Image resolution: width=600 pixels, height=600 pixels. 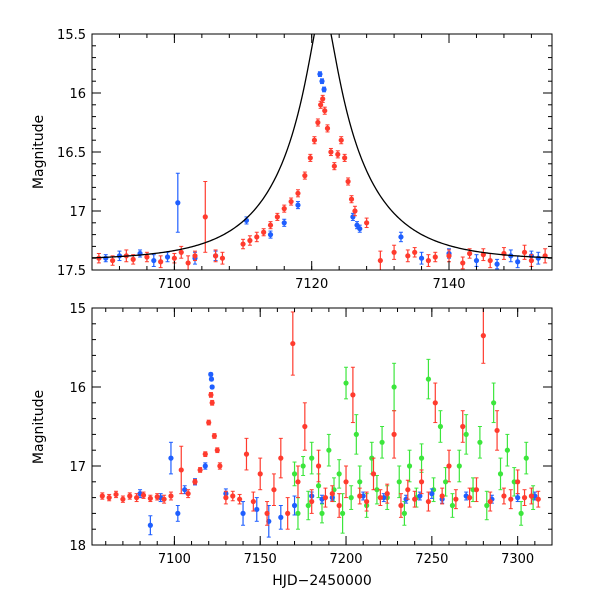 What do you see at coordinates (77, 546) in the screenshot?
I see `bottom-y-tick-label: 18` at bounding box center [77, 546].